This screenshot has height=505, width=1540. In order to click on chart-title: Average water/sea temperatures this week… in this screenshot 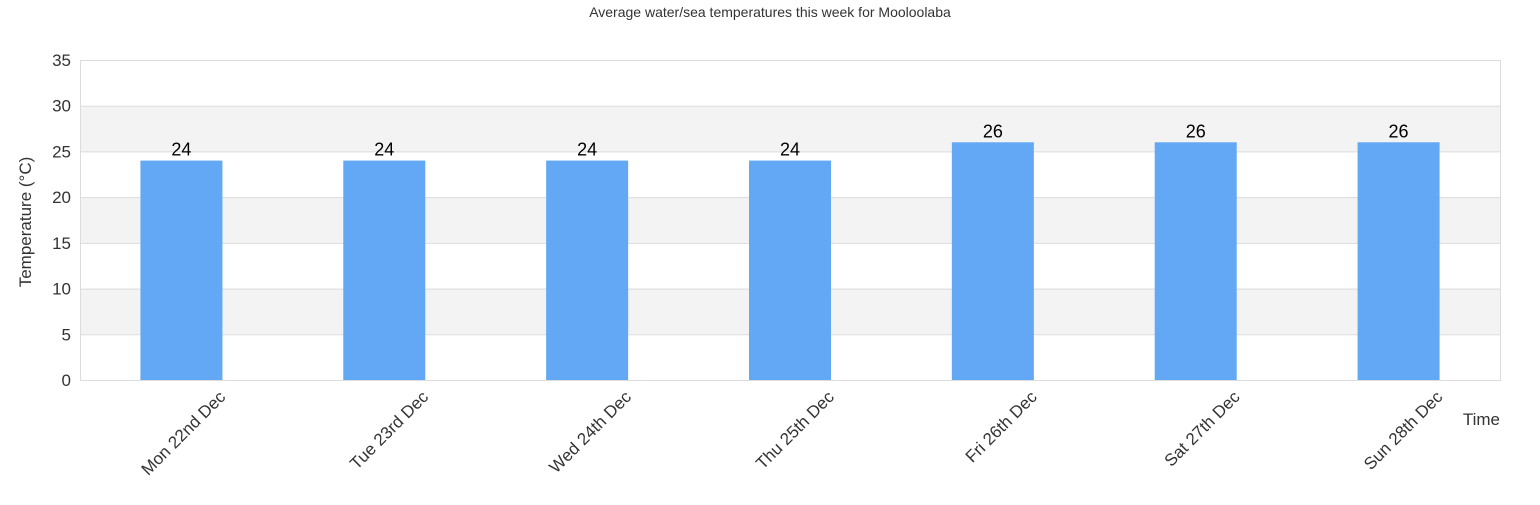, I will do `click(770, 12)`.